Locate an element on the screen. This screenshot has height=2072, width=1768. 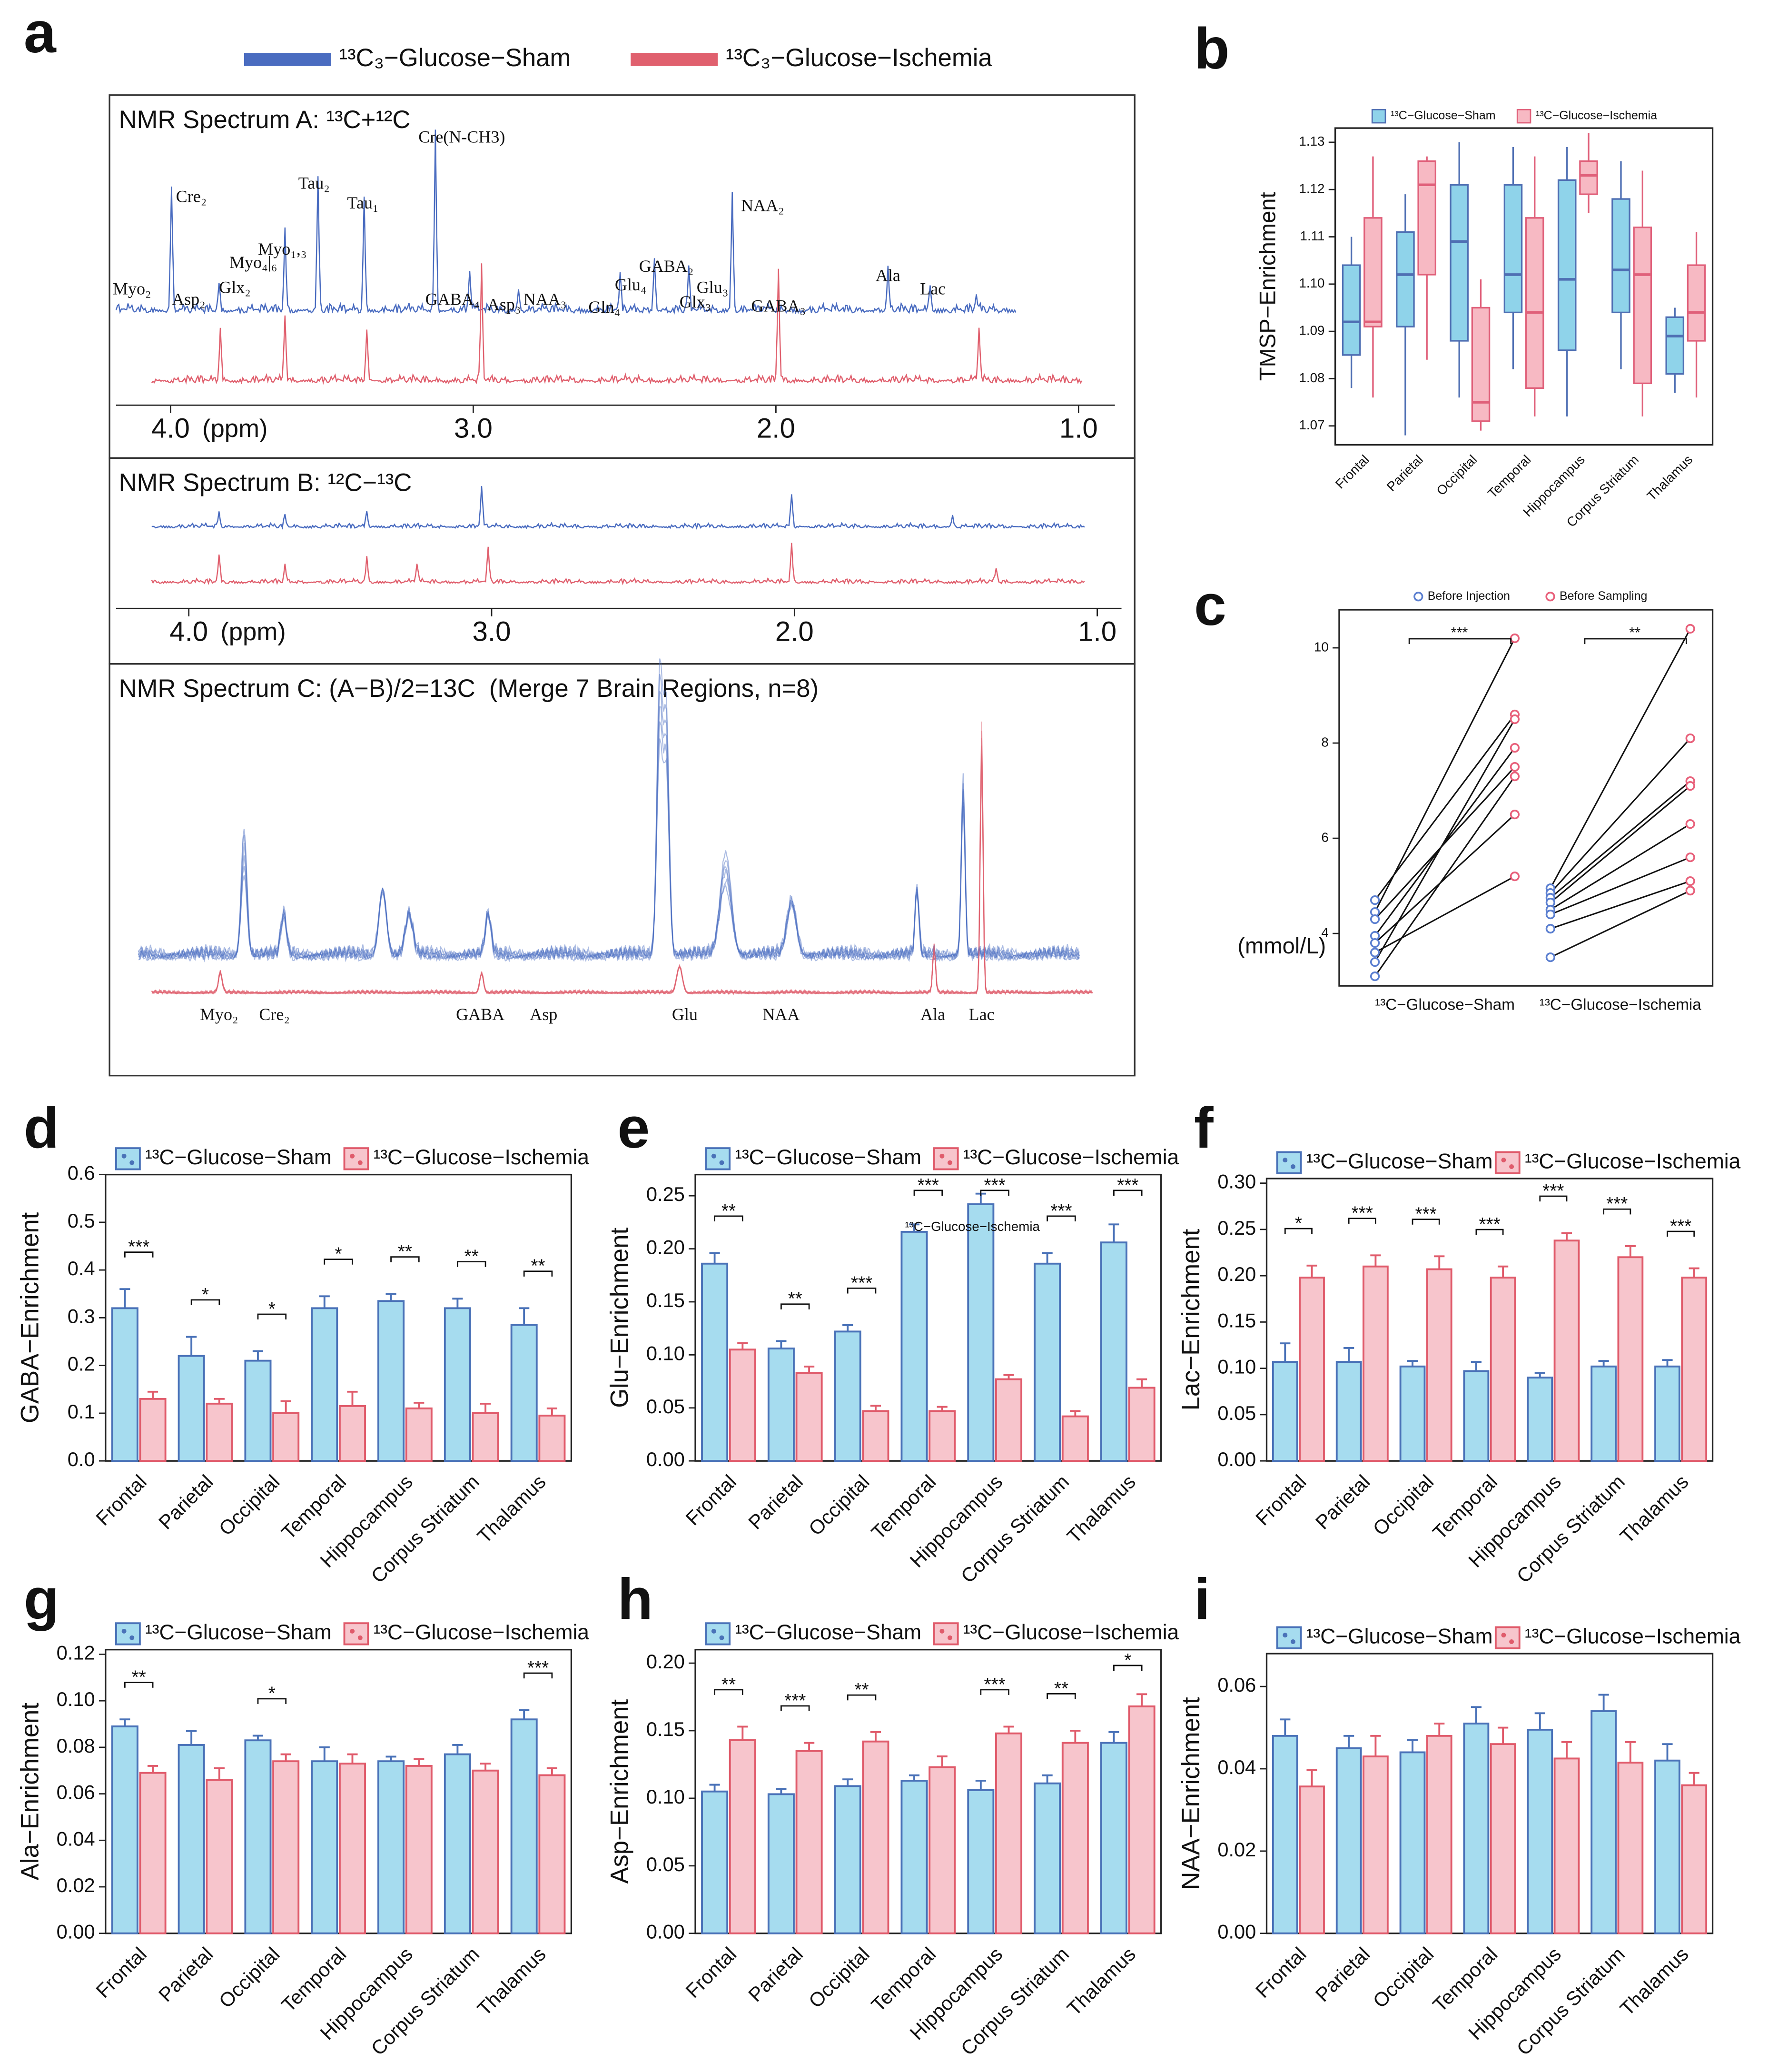
x-tick-label: 2.0 is located at coordinates (794, 631).